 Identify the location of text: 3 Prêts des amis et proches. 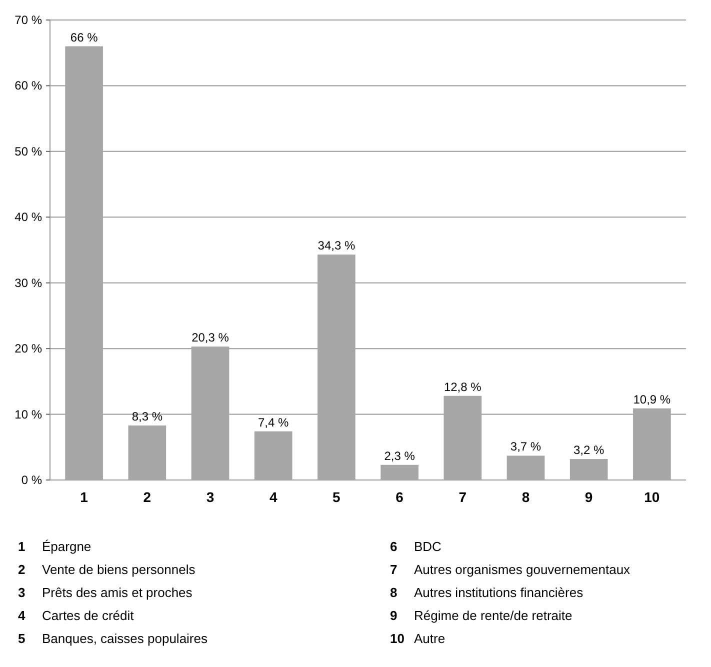
(105, 592).